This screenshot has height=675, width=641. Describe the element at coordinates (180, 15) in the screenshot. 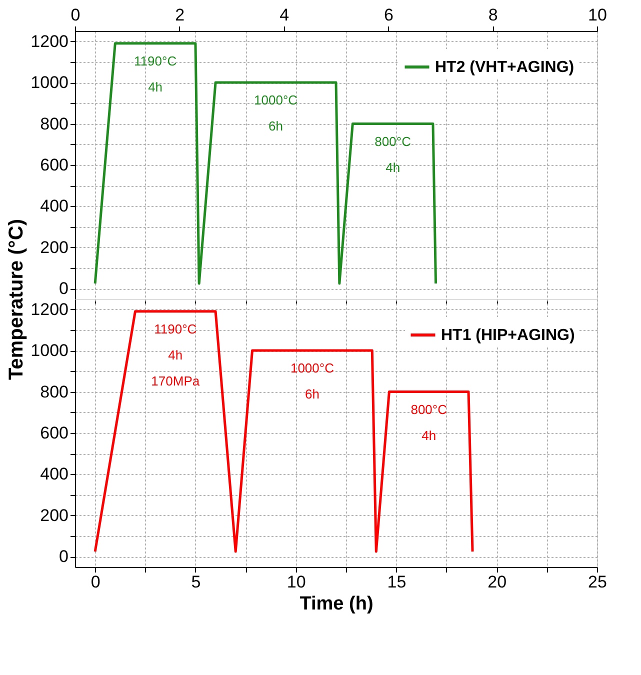

I see `x2-tick-label: 2` at that location.